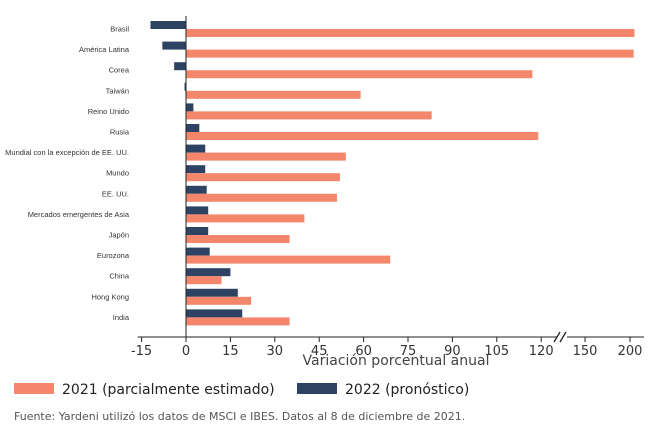 The image size is (661, 426). Describe the element at coordinates (115, 193) in the screenshot. I see `category-label: EE. UU.` at that location.